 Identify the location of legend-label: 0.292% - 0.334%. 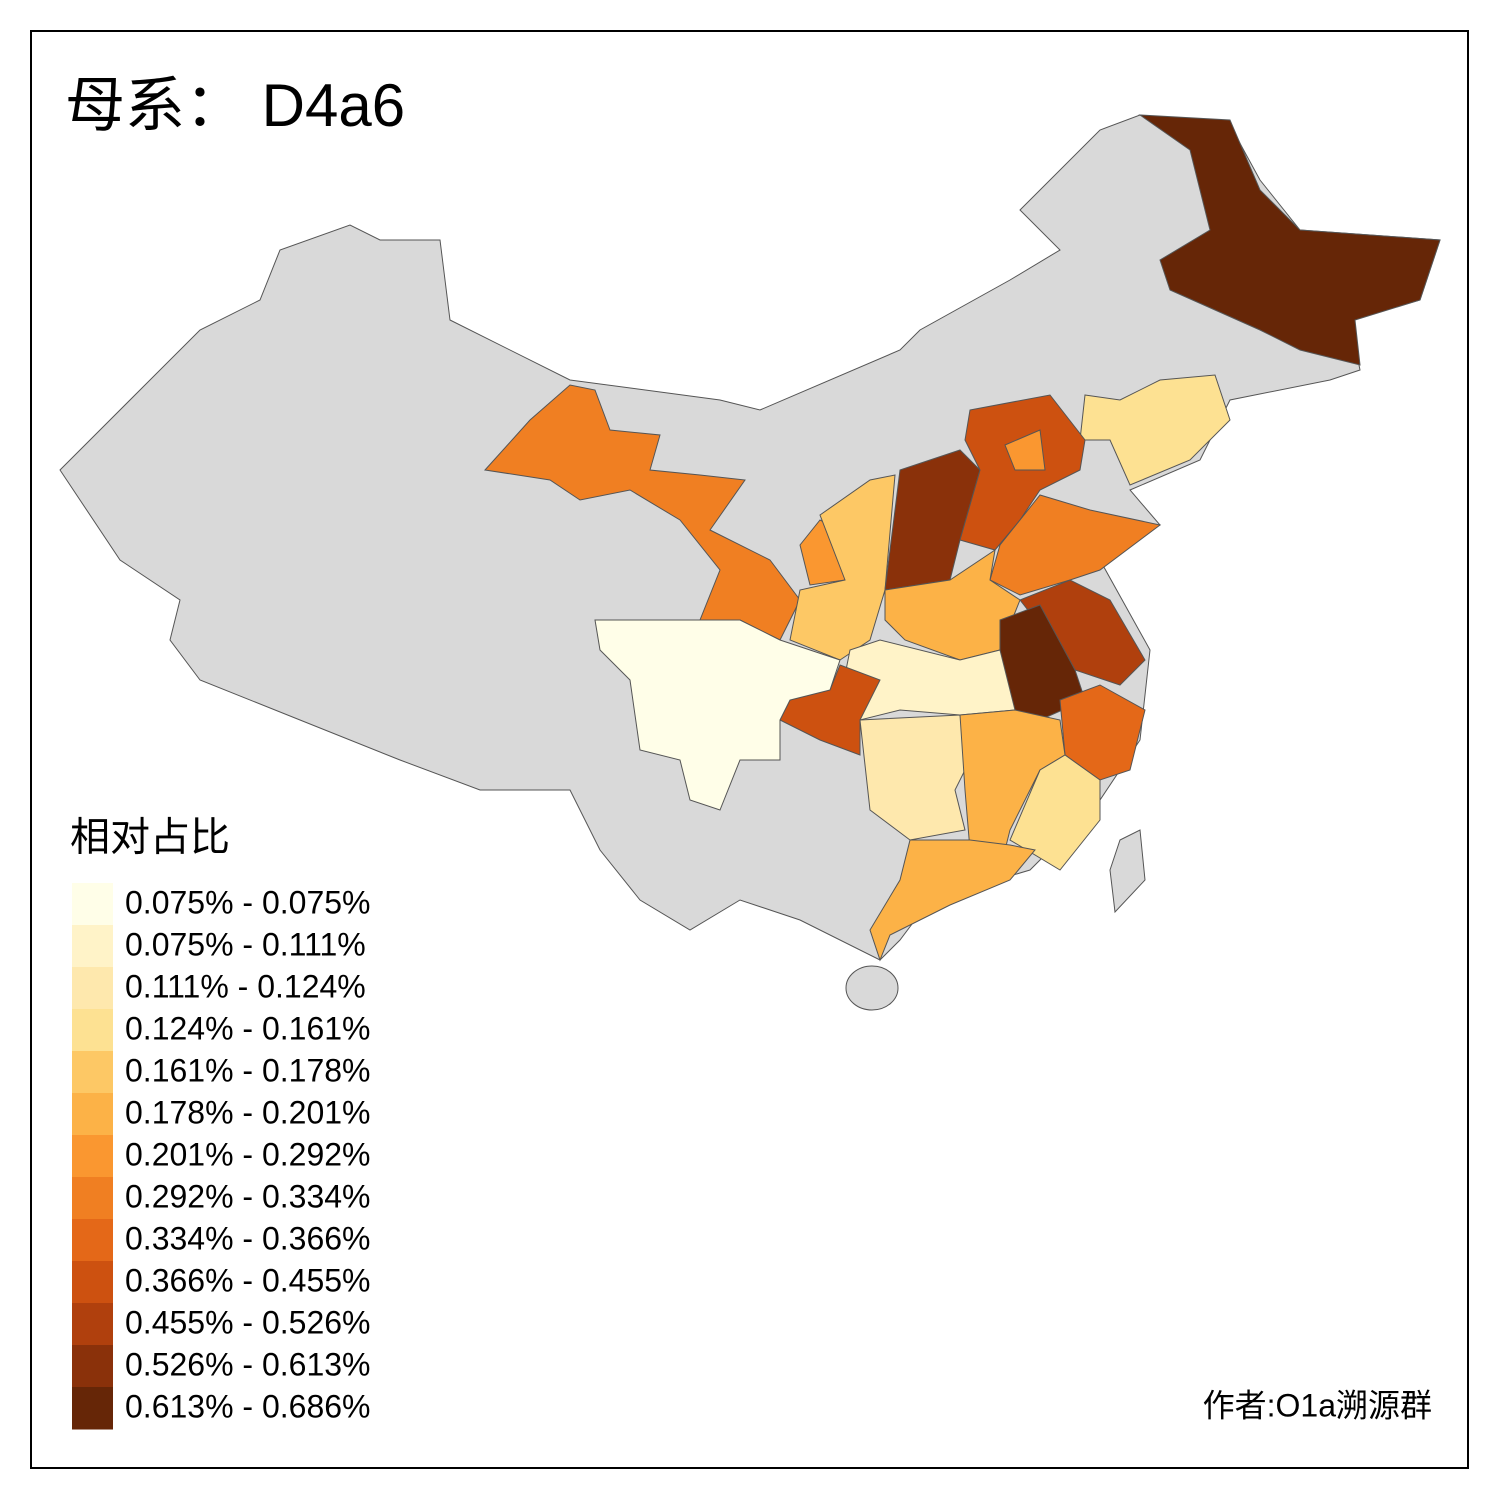
(248, 1196).